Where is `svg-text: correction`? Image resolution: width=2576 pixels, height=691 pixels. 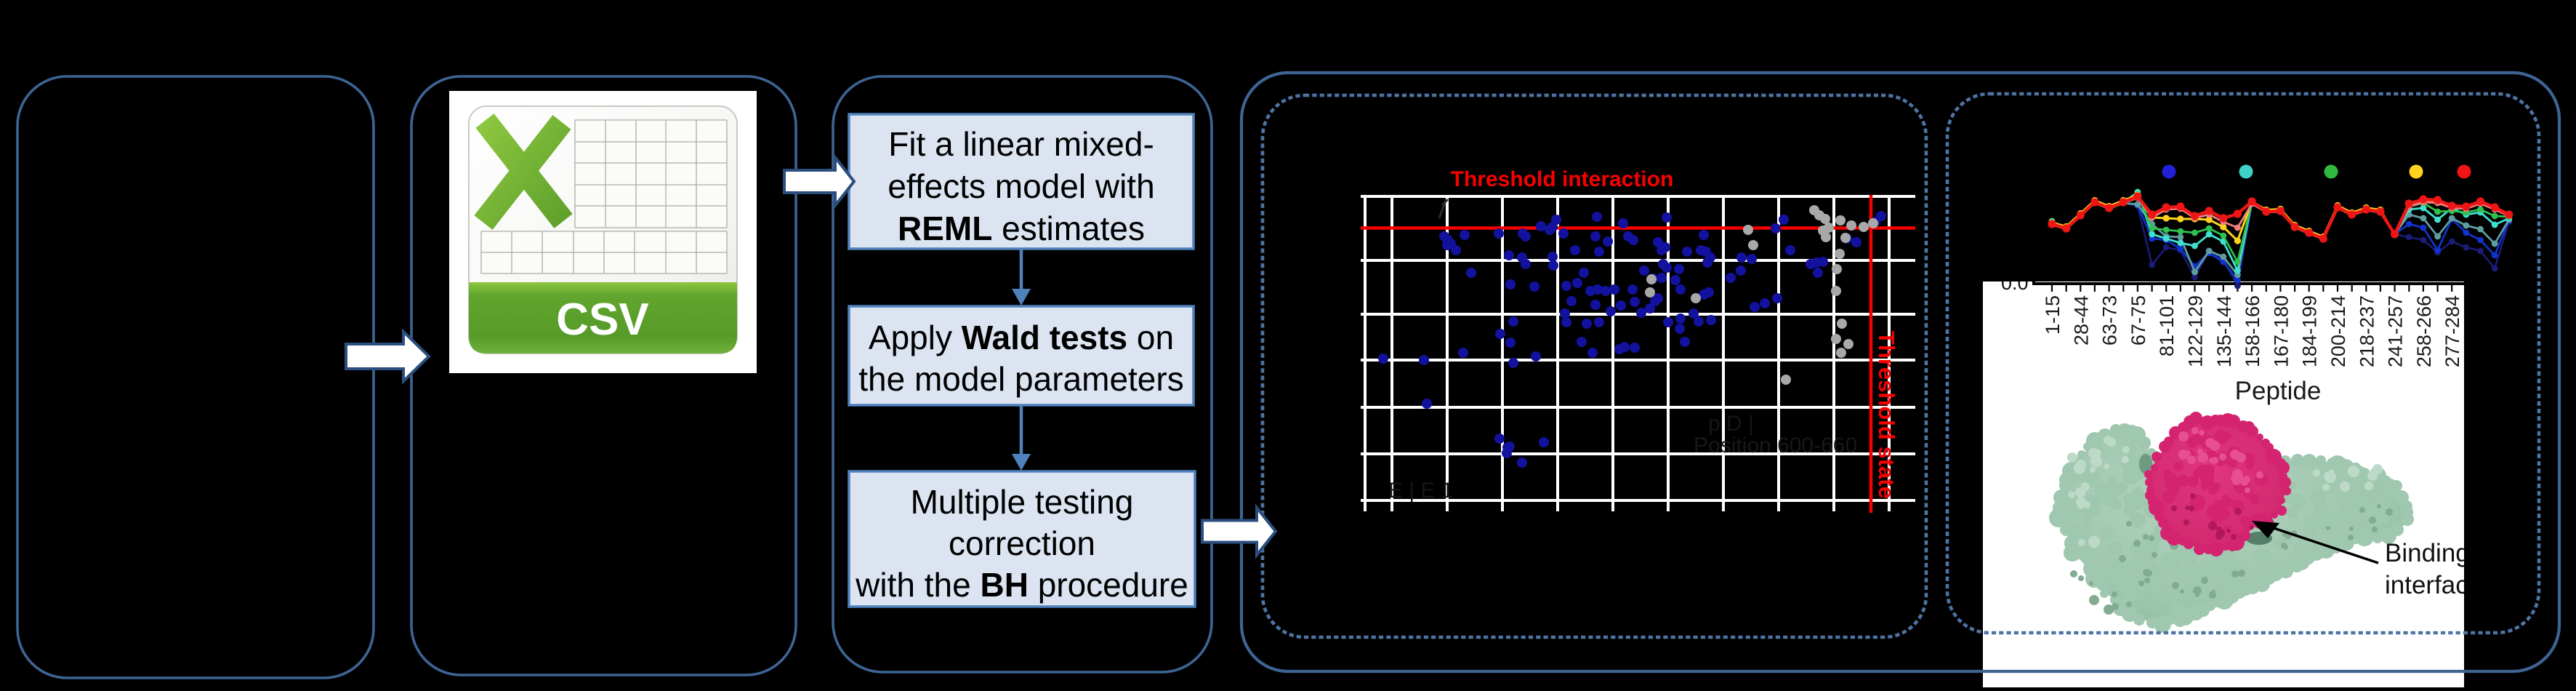 svg-text: correction is located at coordinates (1022, 543).